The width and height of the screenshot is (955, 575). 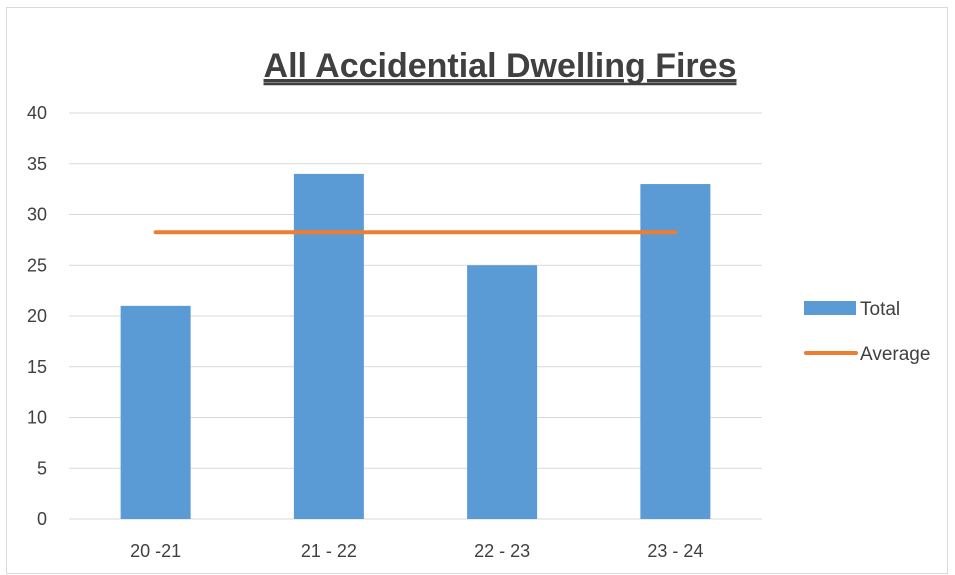 What do you see at coordinates (675, 551) in the screenshot?
I see `x-tick-label: 23 - 24` at bounding box center [675, 551].